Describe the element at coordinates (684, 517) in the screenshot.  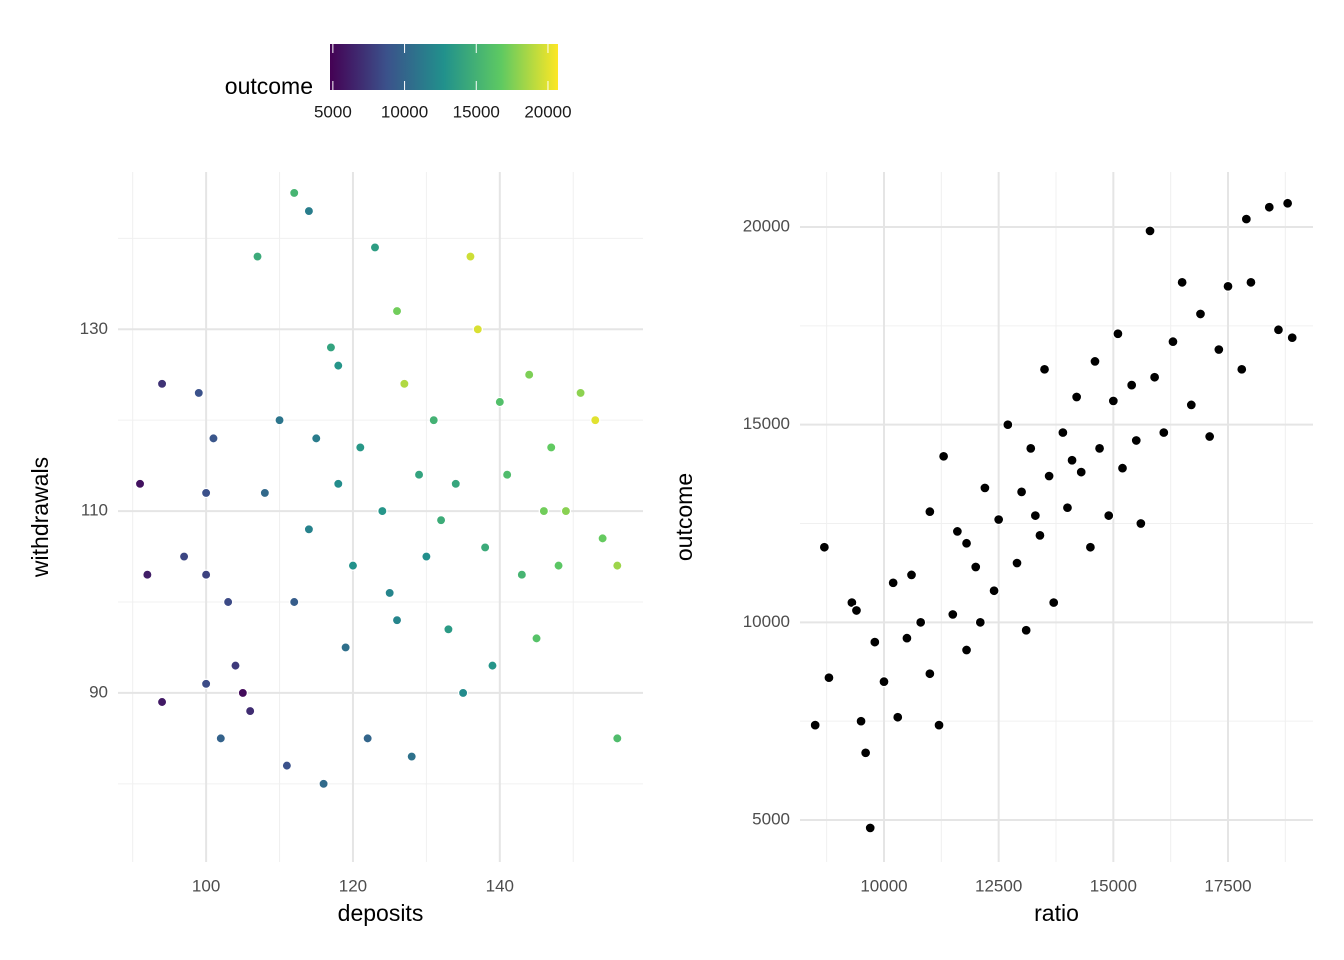
I see `y-axis-title: outcome` at that location.